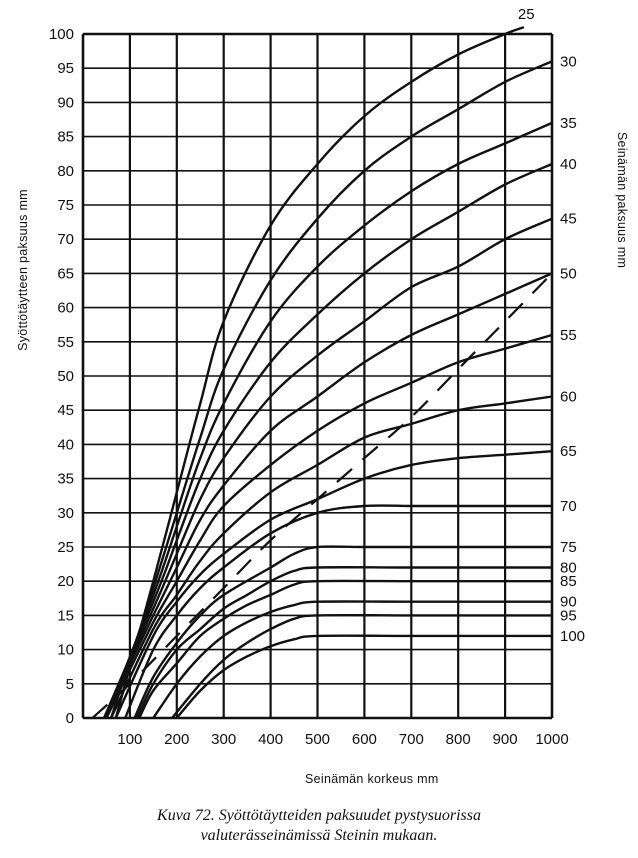 The height and width of the screenshot is (858, 638). I want to click on x-tick-label: 900, so click(505, 739).